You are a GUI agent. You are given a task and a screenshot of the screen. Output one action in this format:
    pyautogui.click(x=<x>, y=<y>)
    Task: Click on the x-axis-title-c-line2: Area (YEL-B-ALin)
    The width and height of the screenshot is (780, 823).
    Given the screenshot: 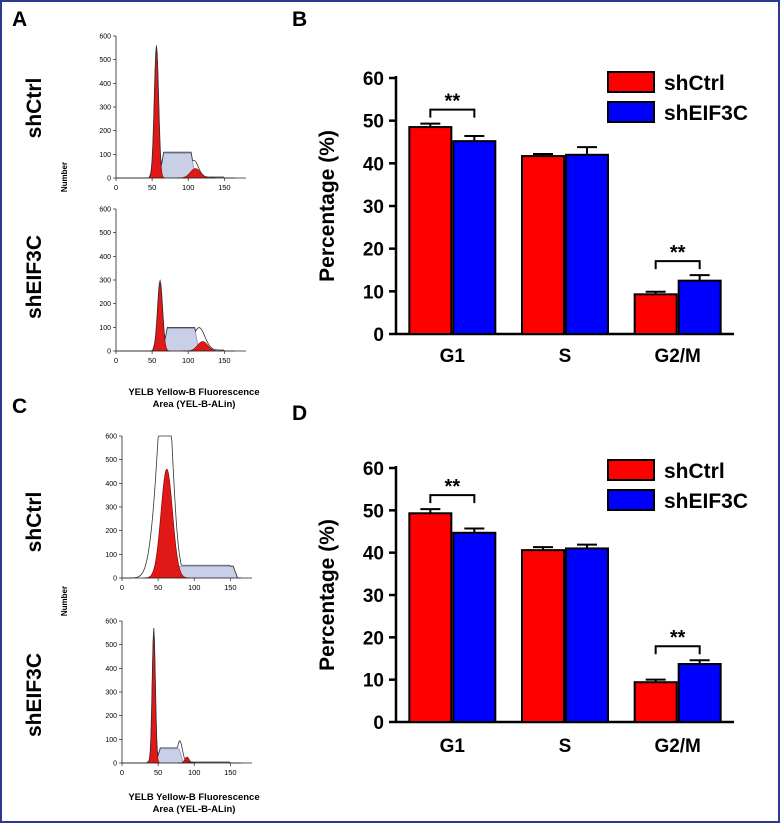 What is the action you would take?
    pyautogui.click(x=194, y=809)
    